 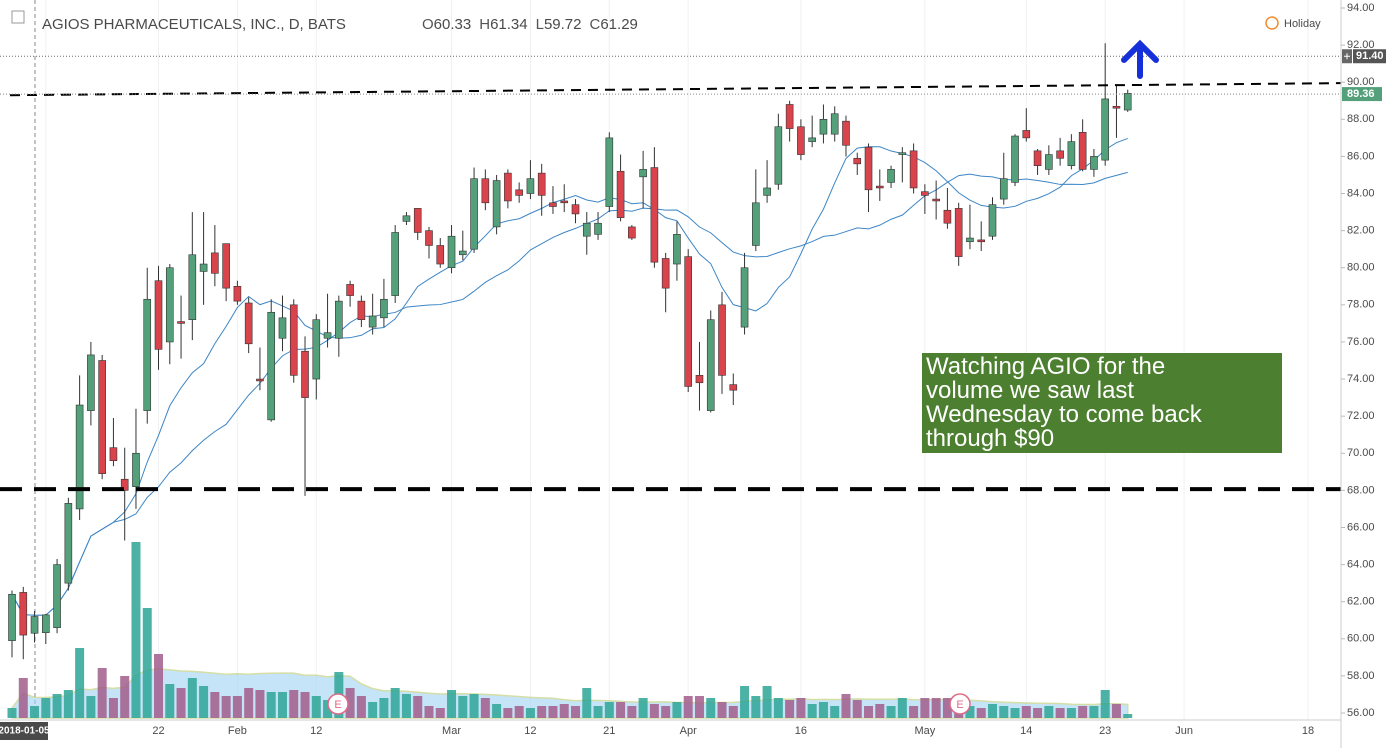 I want to click on y-tick-label: 72.00, so click(x=1361, y=416).